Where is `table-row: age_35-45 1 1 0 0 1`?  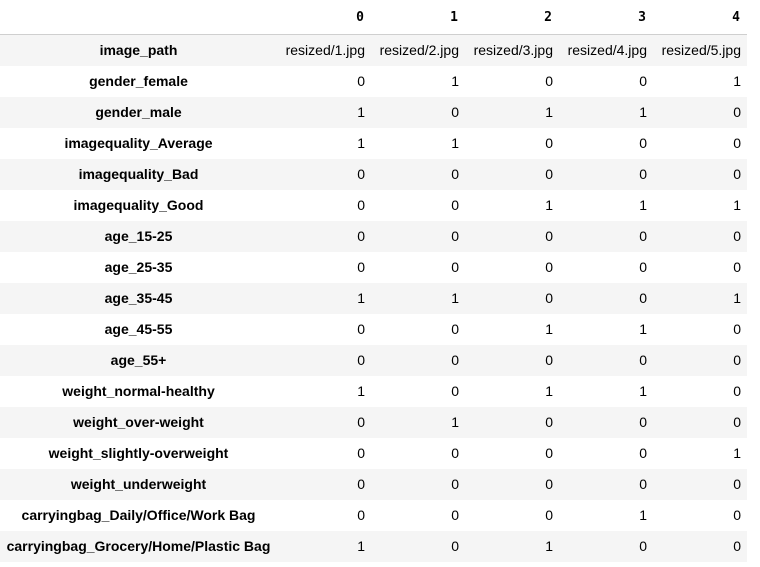 table-row: age_35-45 1 1 0 0 1 is located at coordinates (373, 298).